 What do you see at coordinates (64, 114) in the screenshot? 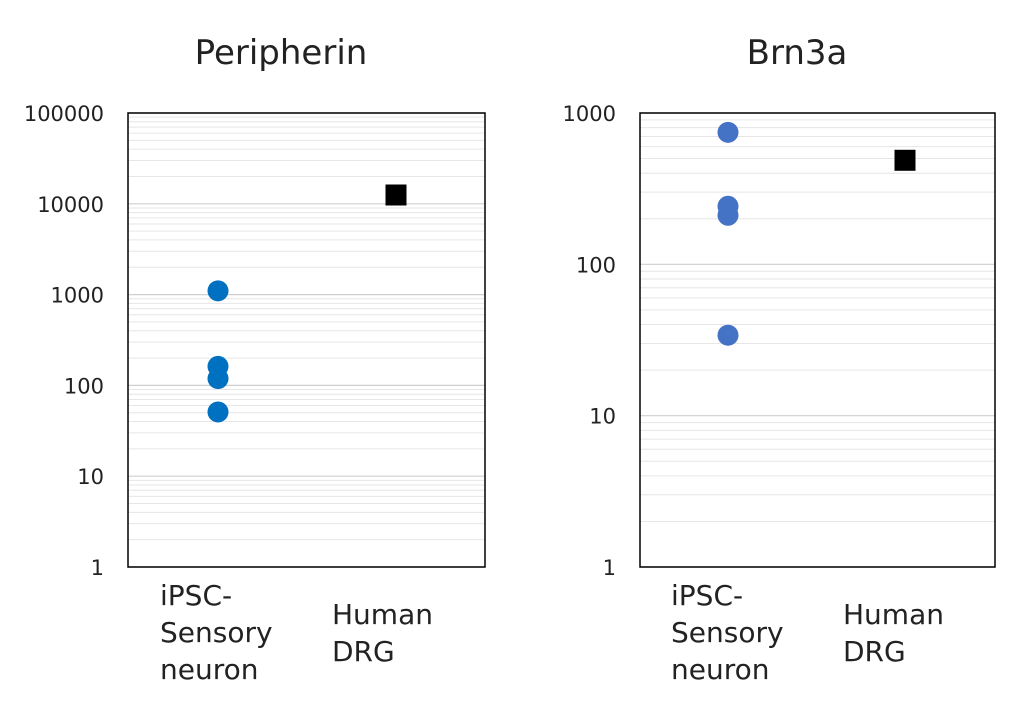
I see `y-tick-label: 100000` at bounding box center [64, 114].